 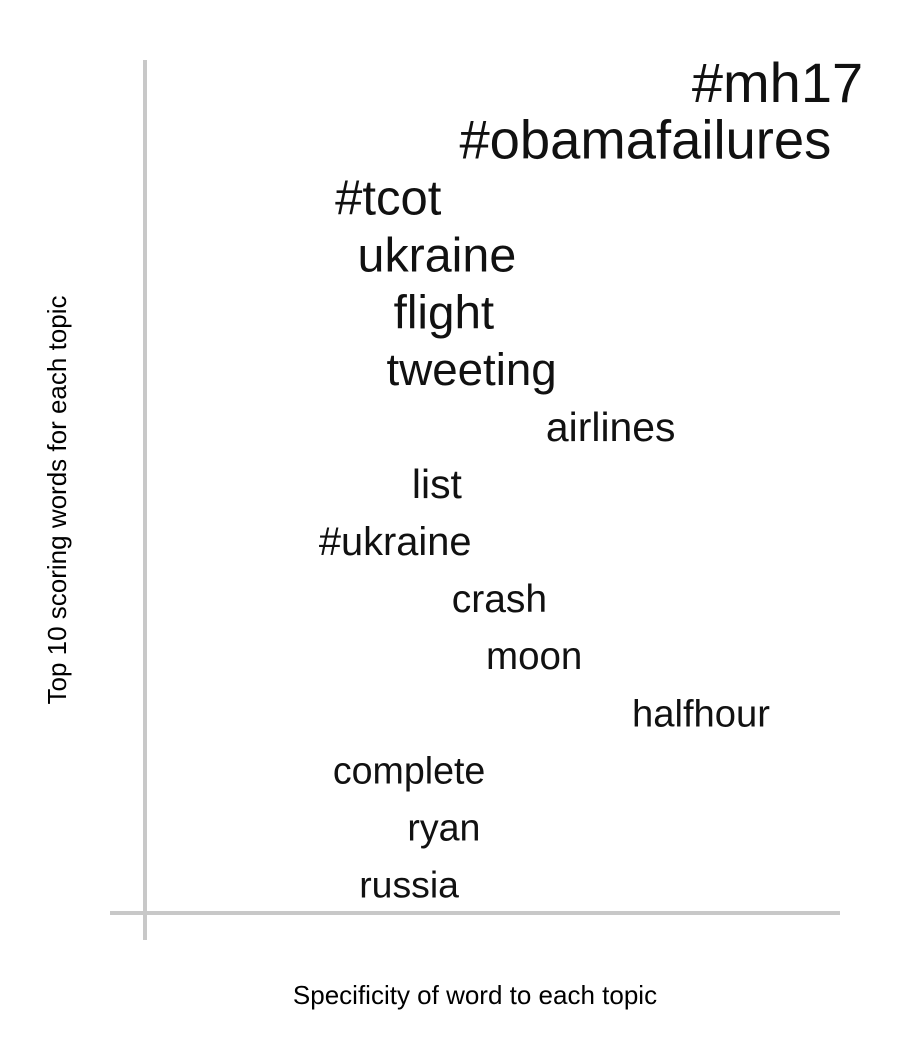 I want to click on y-axis-label: Top 10 scoring words for each topic, so click(x=57, y=500).